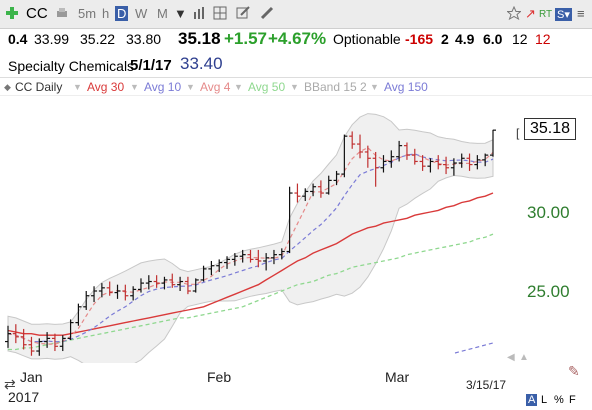  Describe the element at coordinates (563, 14) in the screenshot. I see `s-menu-button: S▾` at that location.